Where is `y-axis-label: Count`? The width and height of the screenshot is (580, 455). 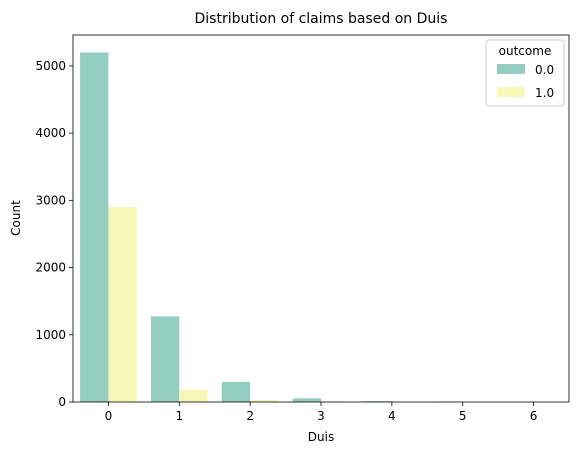 y-axis-label: Count is located at coordinates (16, 218).